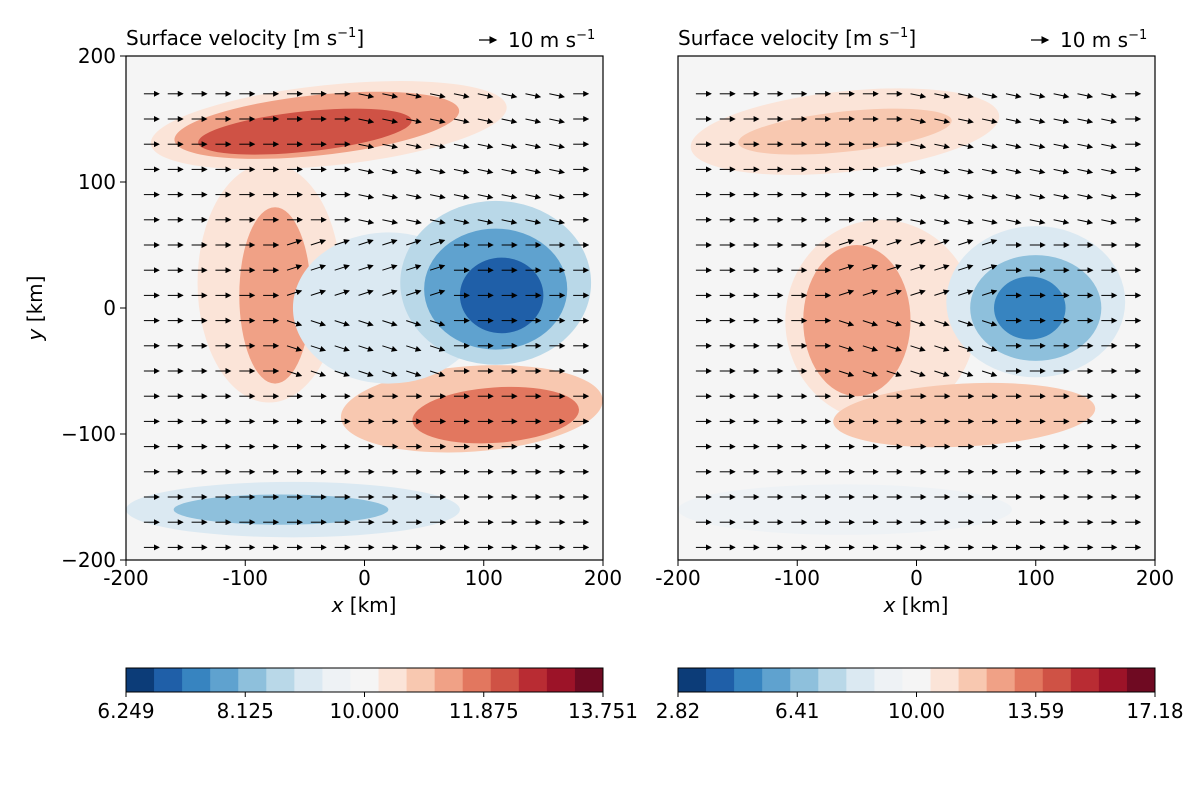 The image size is (1200, 804). I want to click on right-colorbar-tick-label: 13.59, so click(1035, 711).